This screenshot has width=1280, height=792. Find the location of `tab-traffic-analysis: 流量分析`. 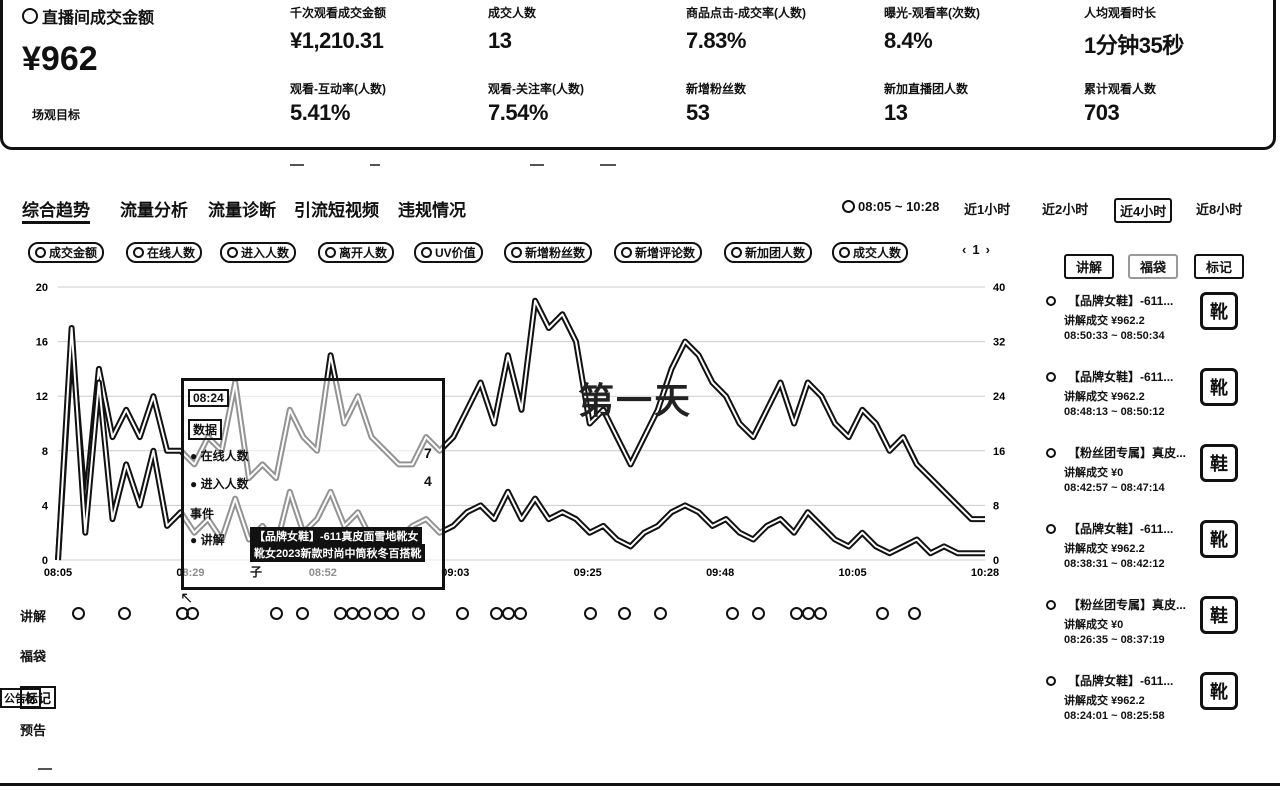

tab-traffic-analysis: 流量分析 is located at coordinates (154, 210).